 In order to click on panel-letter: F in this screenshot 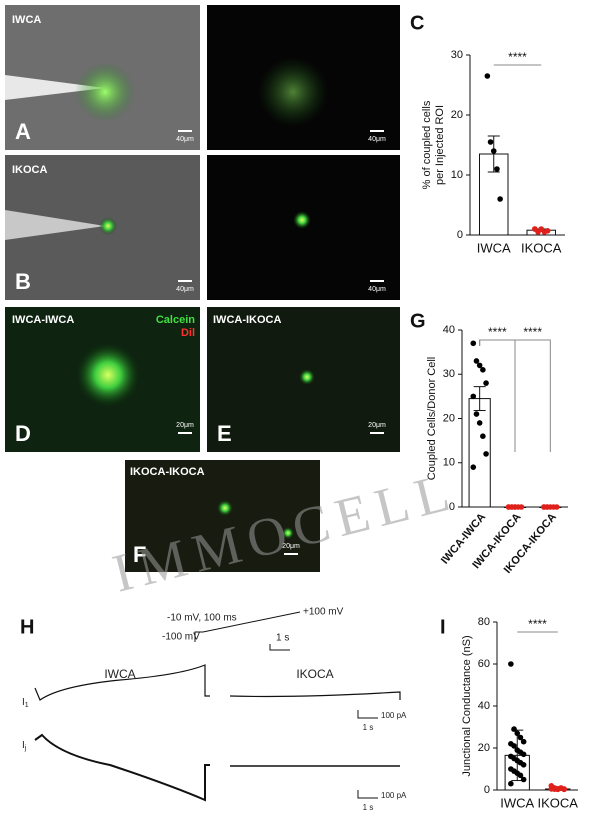, I will do `click(139, 554)`.